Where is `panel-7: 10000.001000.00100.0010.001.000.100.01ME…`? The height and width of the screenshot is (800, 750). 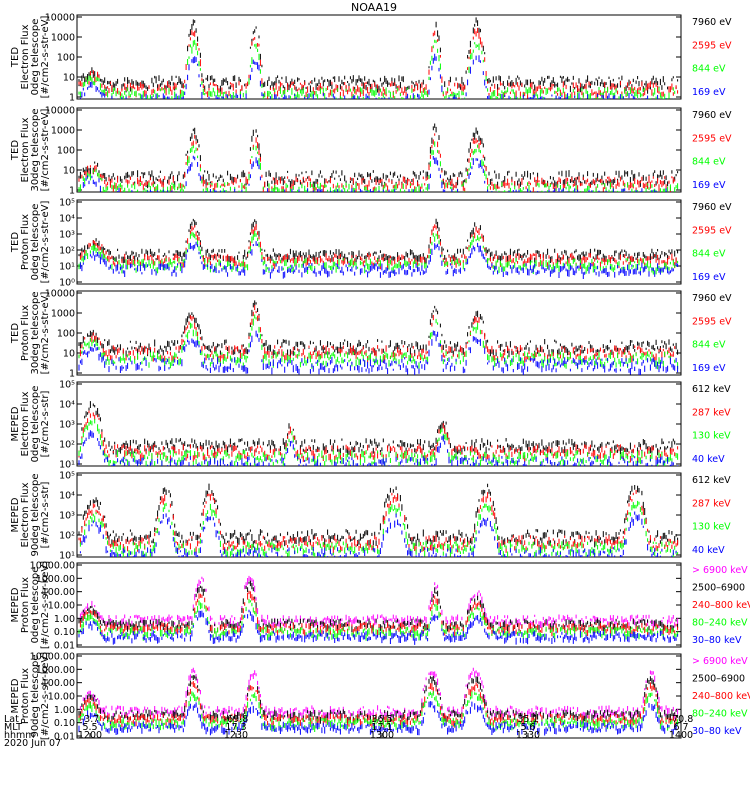
panel-7: 10000.001000.00100.0010.001.000.100.01ME… is located at coordinates (380, 606).